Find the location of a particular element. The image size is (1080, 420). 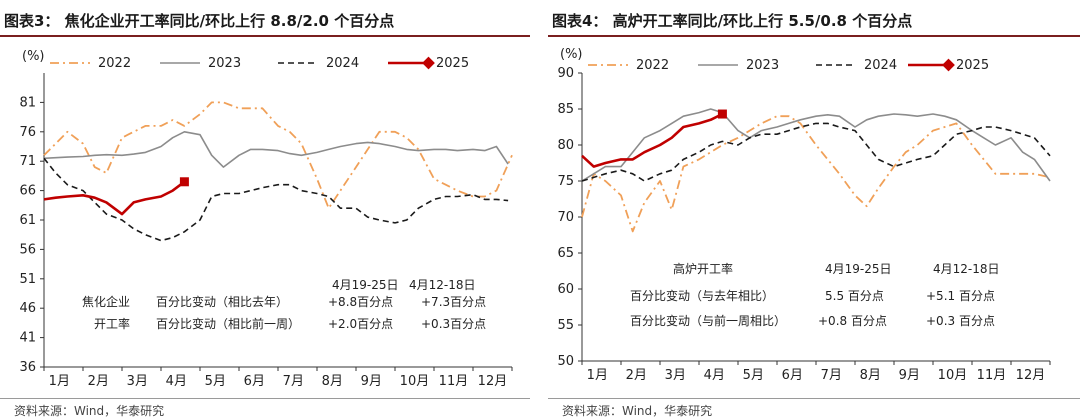

annotation-wow-current: +0.8 百分点 is located at coordinates (852, 321).